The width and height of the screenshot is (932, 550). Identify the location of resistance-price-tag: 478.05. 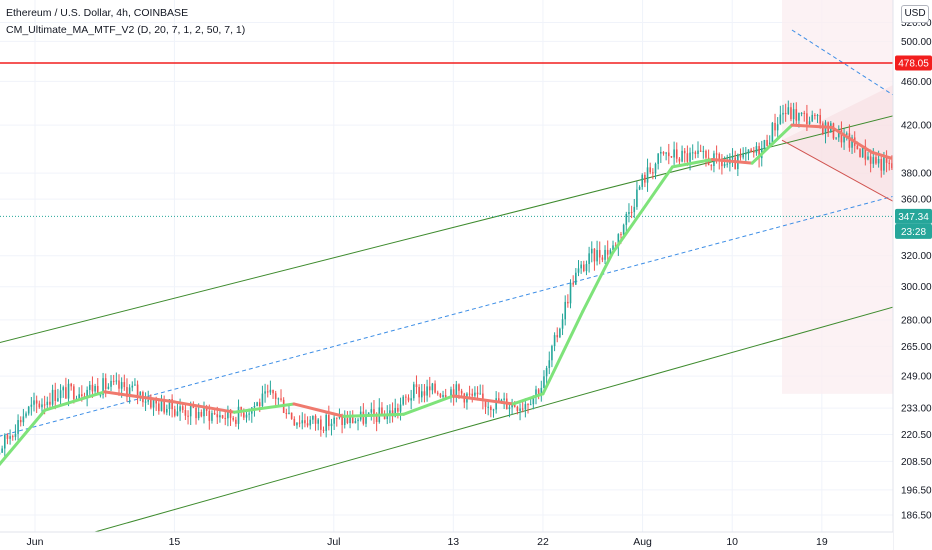
(913, 63).